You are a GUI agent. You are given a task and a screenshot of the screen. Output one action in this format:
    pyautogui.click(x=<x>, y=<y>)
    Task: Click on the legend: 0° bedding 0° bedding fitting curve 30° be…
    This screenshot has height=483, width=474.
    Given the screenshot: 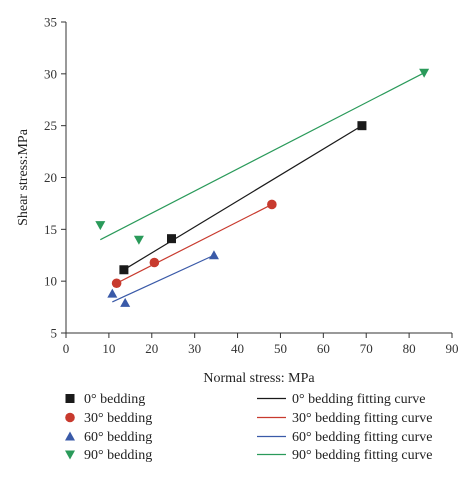 What is the action you would take?
    pyautogui.click(x=249, y=427)
    